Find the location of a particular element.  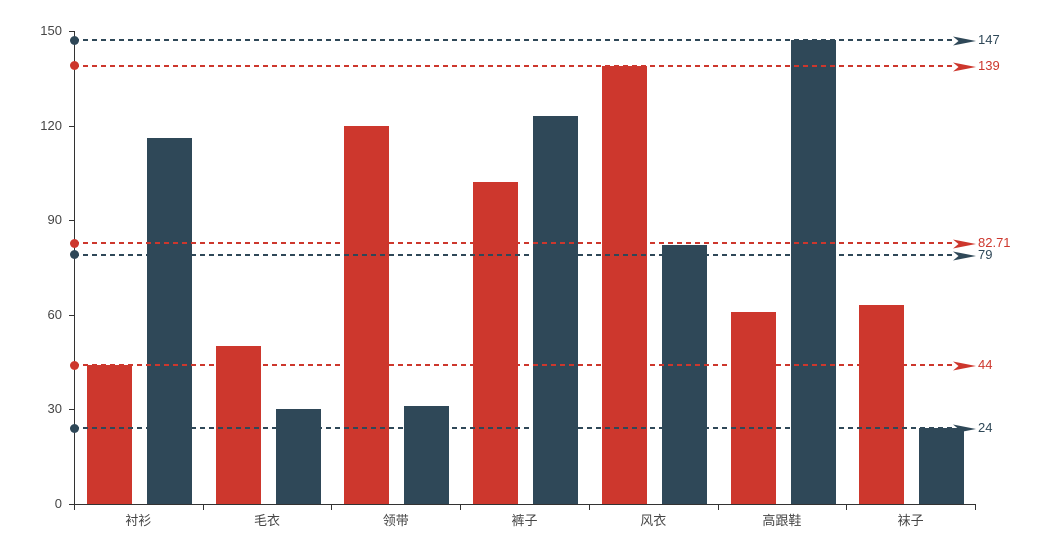

x-axis-category-label: 毛衣 is located at coordinates (267, 520).